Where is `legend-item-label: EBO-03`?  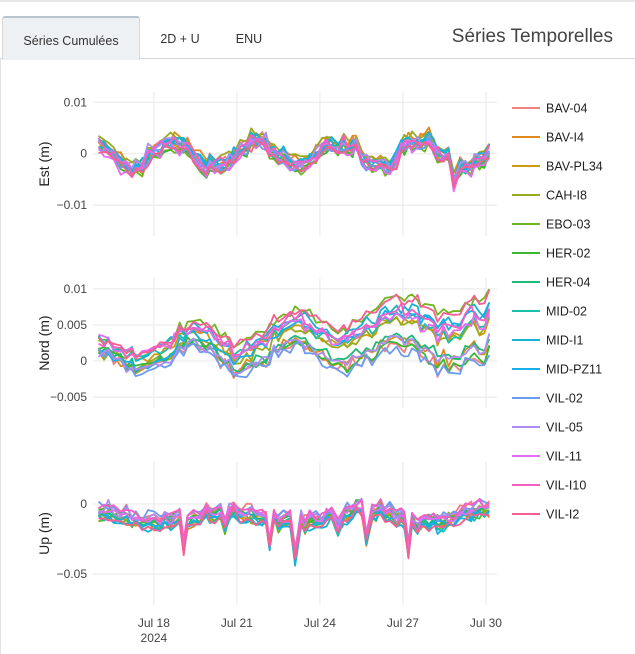 legend-item-label: EBO-03 is located at coordinates (568, 225).